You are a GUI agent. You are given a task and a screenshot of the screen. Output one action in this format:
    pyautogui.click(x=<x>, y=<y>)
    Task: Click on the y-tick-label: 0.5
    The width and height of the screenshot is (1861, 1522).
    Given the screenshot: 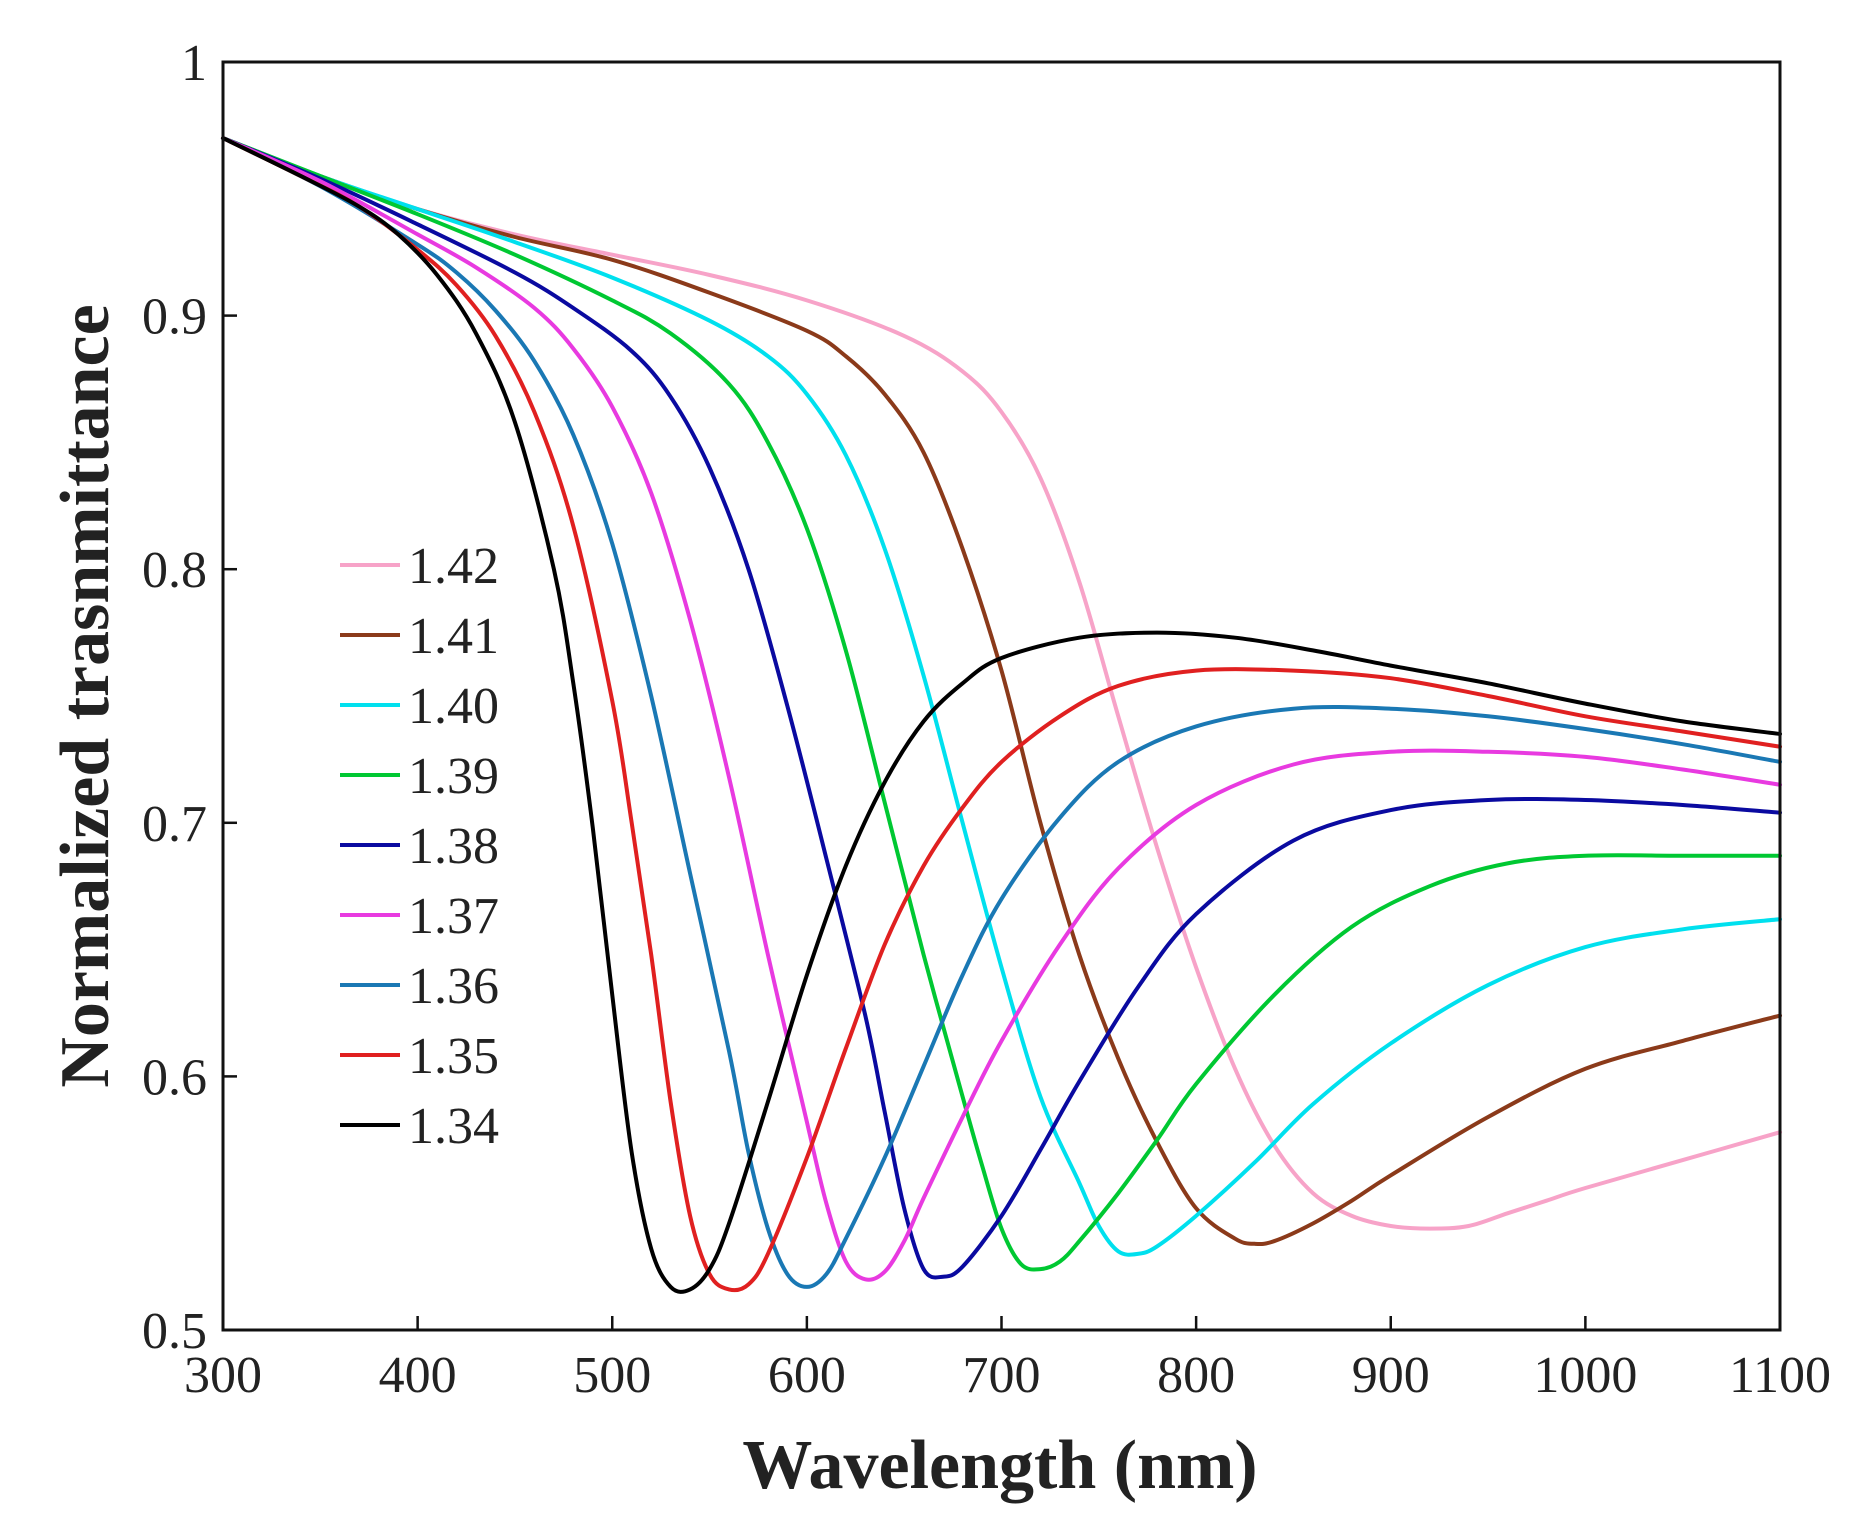 What is the action you would take?
    pyautogui.click(x=174, y=1331)
    